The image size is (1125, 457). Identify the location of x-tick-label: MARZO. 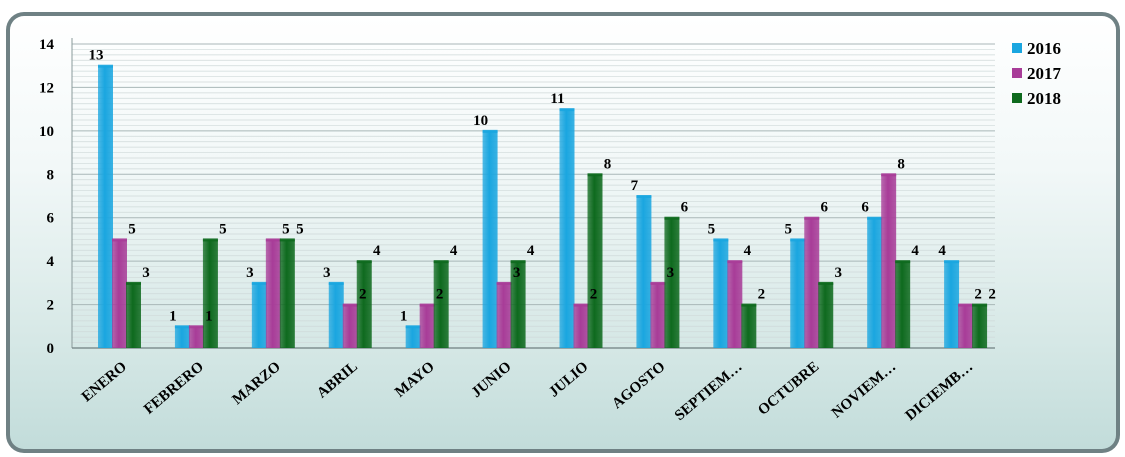
(257, 383).